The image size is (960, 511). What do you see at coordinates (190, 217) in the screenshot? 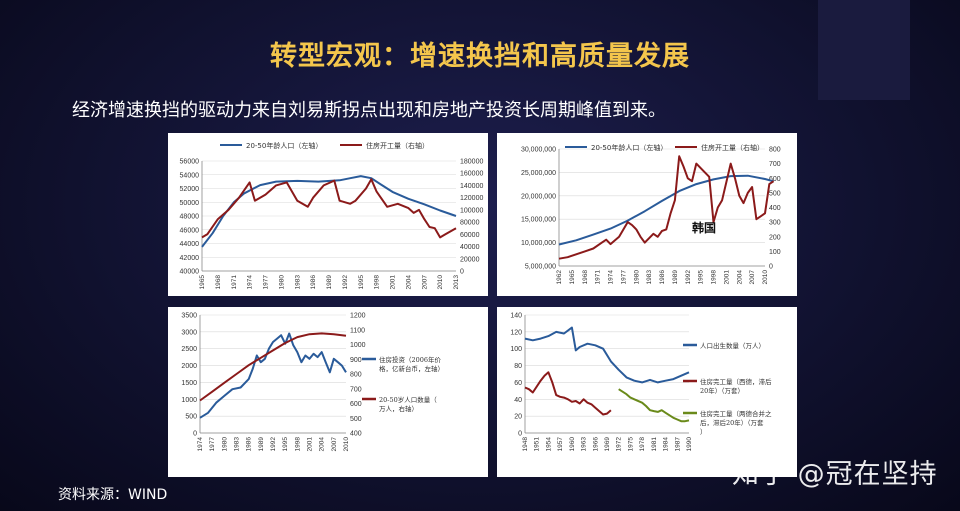
I see `y-left-tick-label: 48000` at bounding box center [190, 217].